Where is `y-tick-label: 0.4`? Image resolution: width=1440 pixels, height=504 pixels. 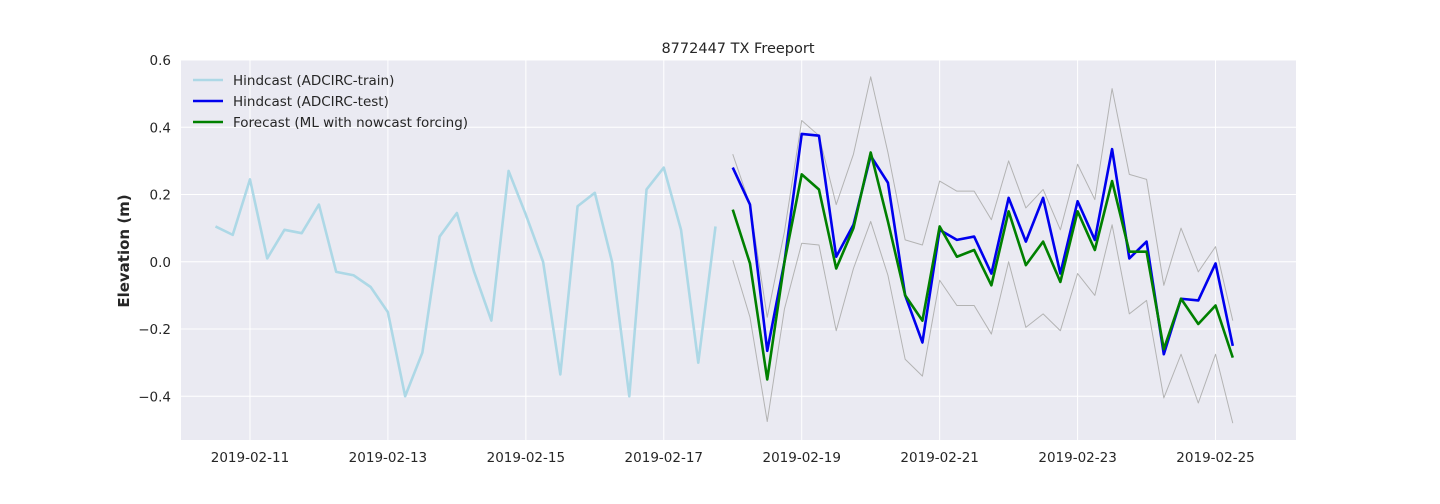 y-tick-label: 0.4 is located at coordinates (160, 128).